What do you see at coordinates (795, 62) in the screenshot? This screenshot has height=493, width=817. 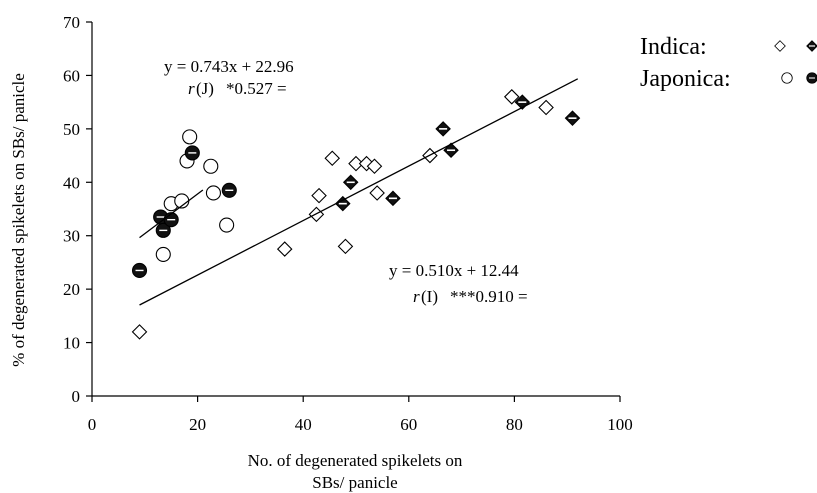 I see `legend-markers` at bounding box center [795, 62].